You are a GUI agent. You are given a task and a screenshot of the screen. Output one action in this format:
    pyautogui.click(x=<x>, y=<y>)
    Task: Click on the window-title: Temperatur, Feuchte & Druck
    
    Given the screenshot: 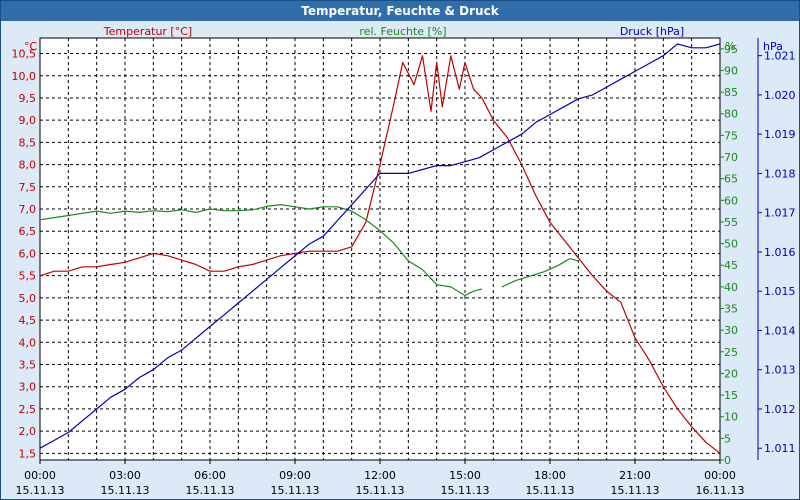 What is the action you would take?
    pyautogui.click(x=400, y=11)
    